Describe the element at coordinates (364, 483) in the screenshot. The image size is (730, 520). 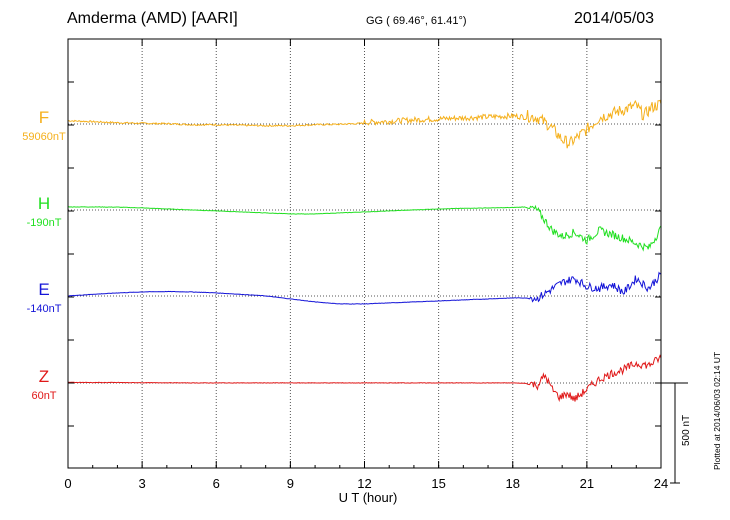
I see `x-tick-label-12: 12` at that location.